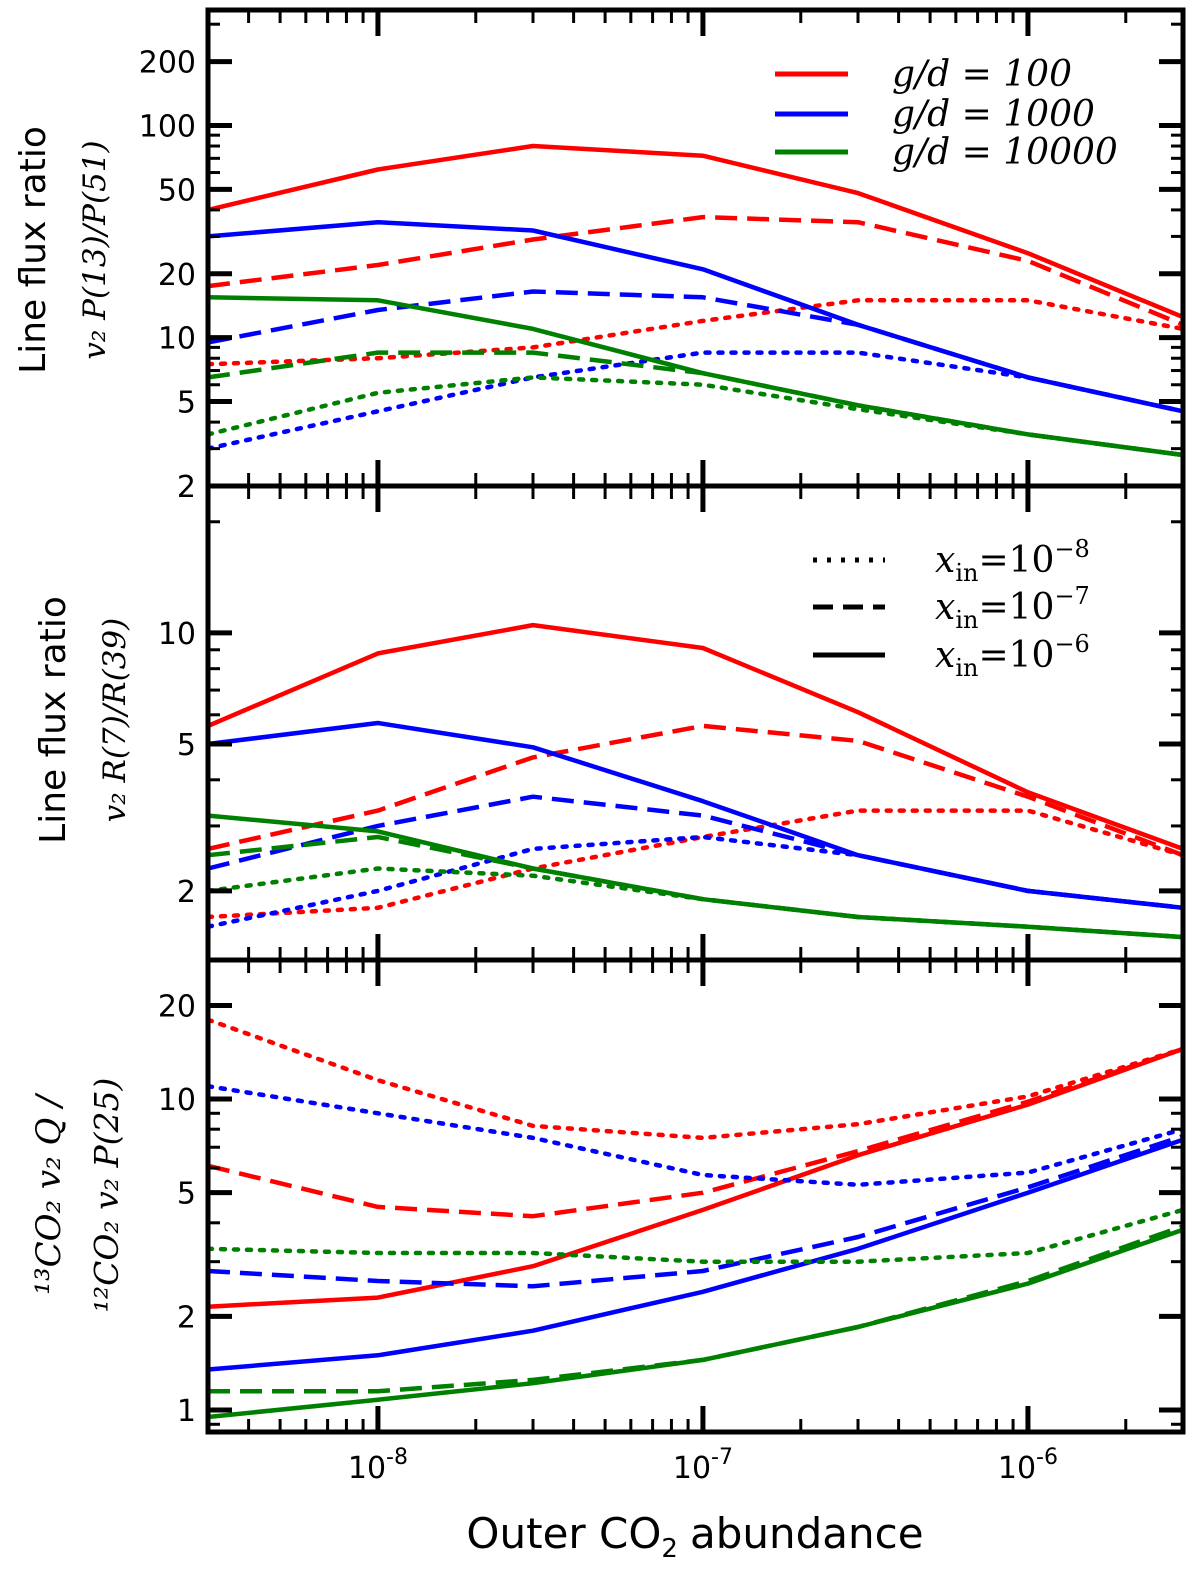  I want to click on legend-xin: xin=10−8 xin=10−7 xin=10−6, so click(951, 608).